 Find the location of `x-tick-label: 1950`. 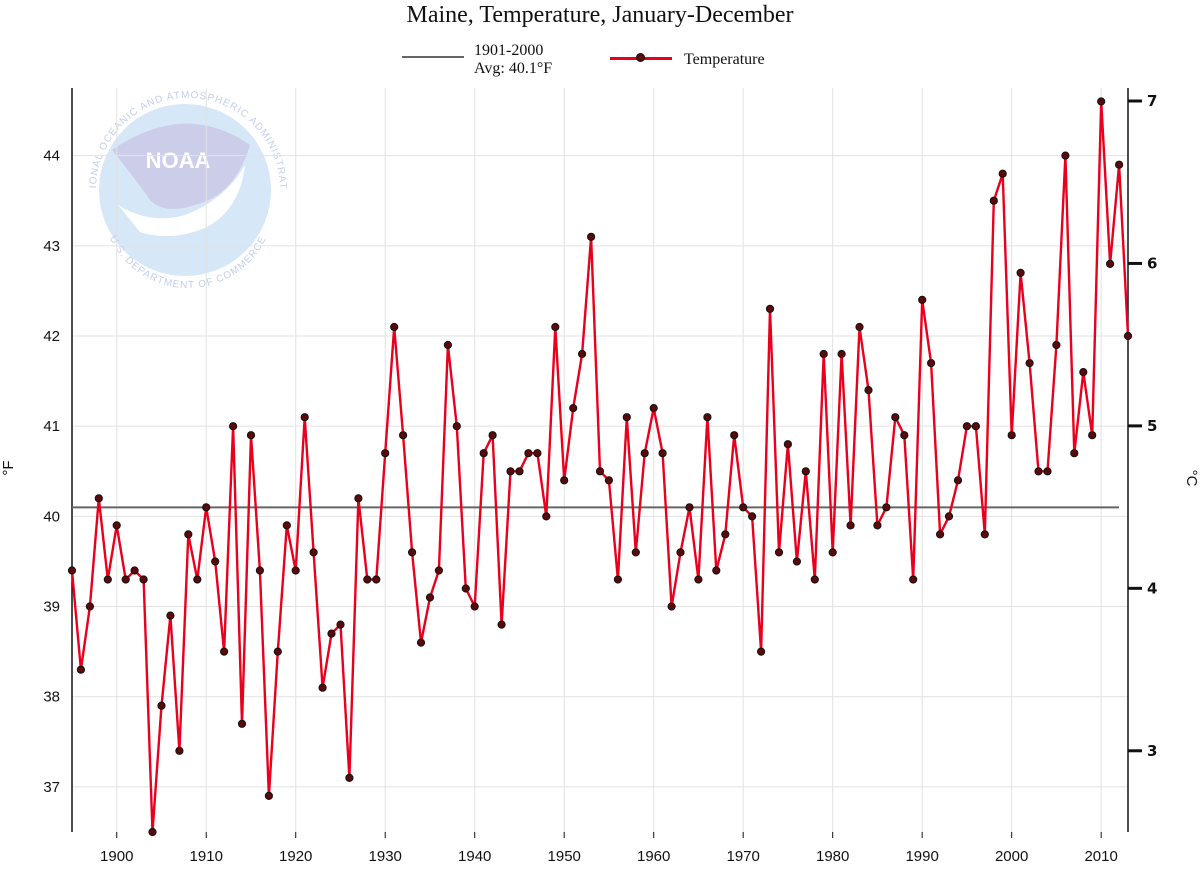

x-tick-label: 1950 is located at coordinates (564, 856).